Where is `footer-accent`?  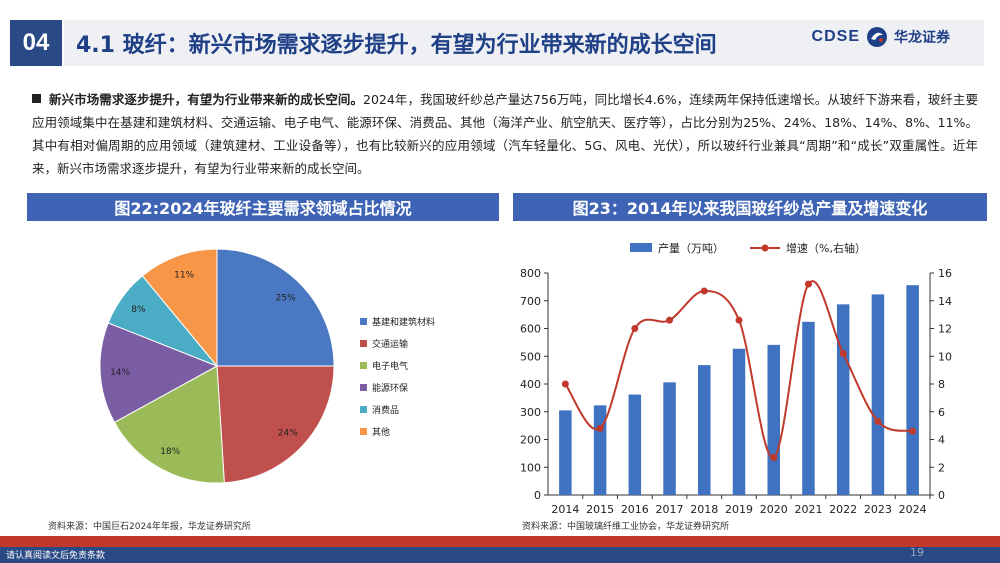 footer-accent is located at coordinates (500, 541).